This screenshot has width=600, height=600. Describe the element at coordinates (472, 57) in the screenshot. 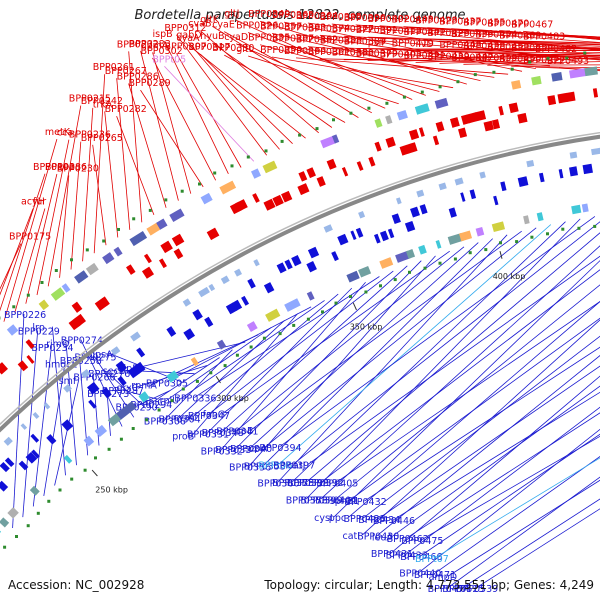

I see `forward-gene-label: BPP0447` at that location.